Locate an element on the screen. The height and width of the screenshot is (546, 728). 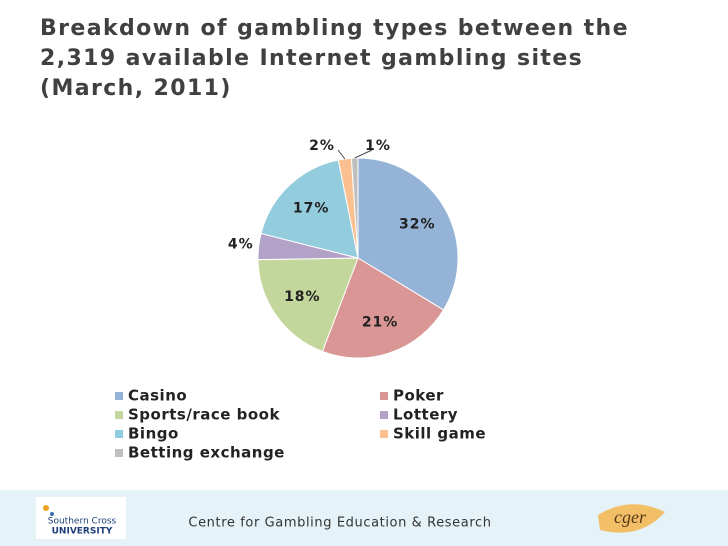
logo-left-line: Southern Cross is located at coordinates (82, 522).